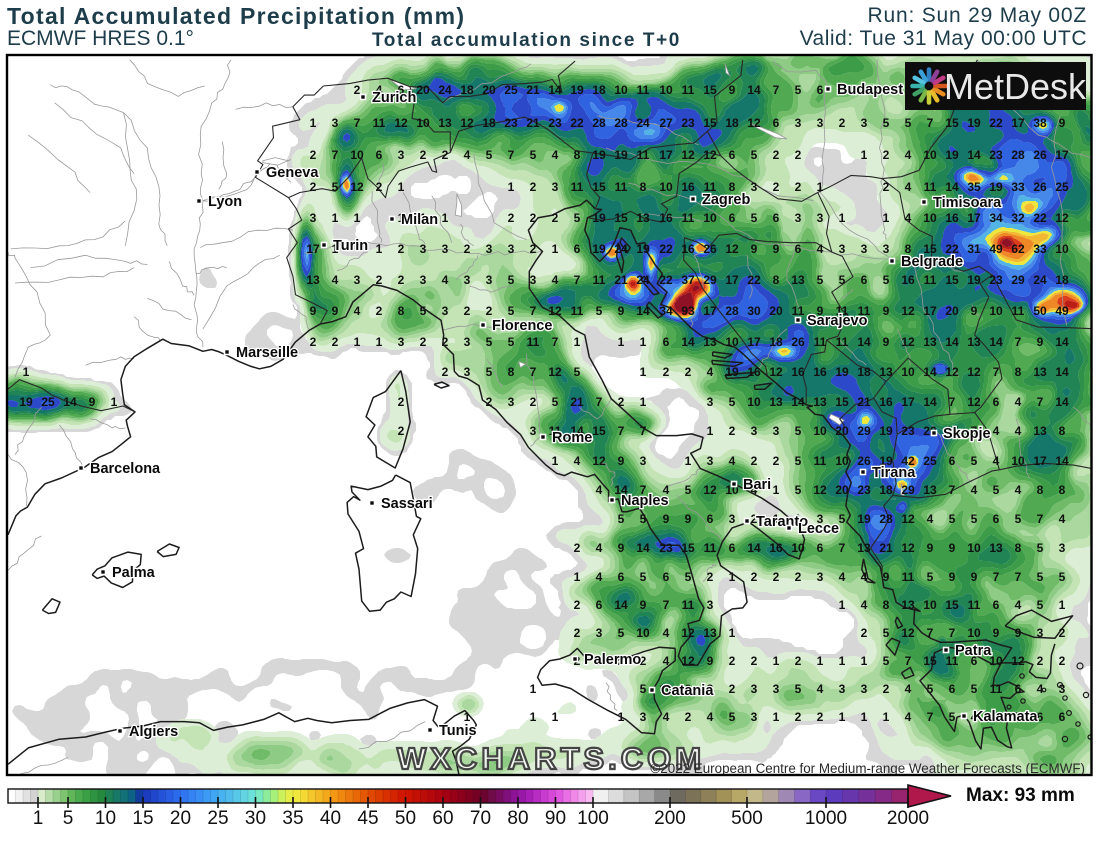 This screenshot has height=842, width=1100. I want to click on svg-text: 60, so click(442, 818).